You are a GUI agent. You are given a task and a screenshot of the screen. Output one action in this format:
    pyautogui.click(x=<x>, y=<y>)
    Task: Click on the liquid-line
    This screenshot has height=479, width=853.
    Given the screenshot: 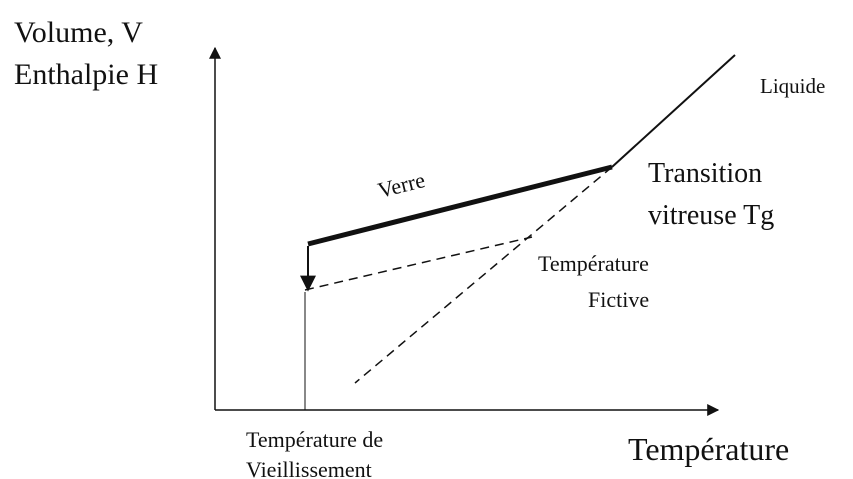 What is the action you would take?
    pyautogui.click(x=673, y=111)
    